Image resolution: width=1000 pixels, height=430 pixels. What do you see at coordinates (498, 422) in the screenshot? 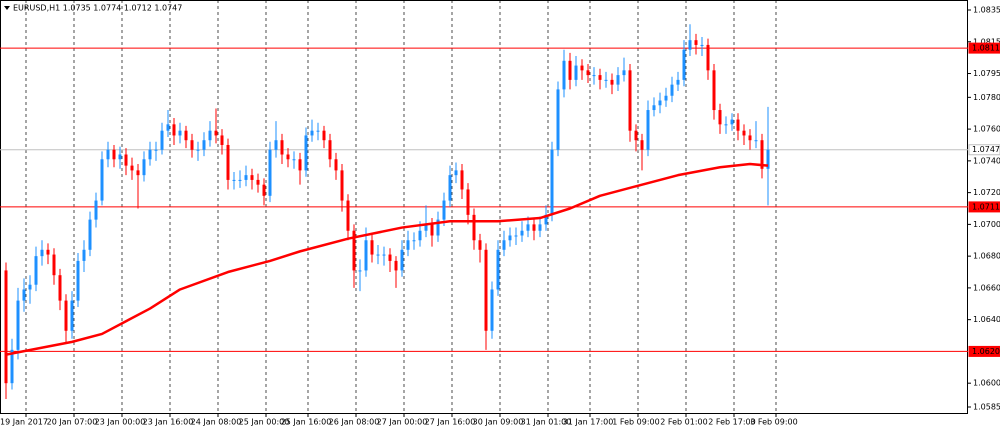
I see `x-tick-label: 30 Jan 09:00` at bounding box center [498, 422].